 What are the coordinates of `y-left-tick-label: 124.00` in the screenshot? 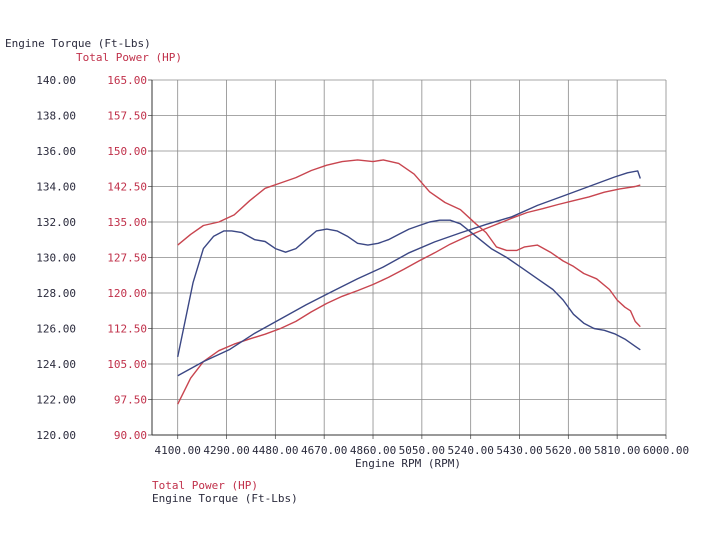 It's located at (56, 364).